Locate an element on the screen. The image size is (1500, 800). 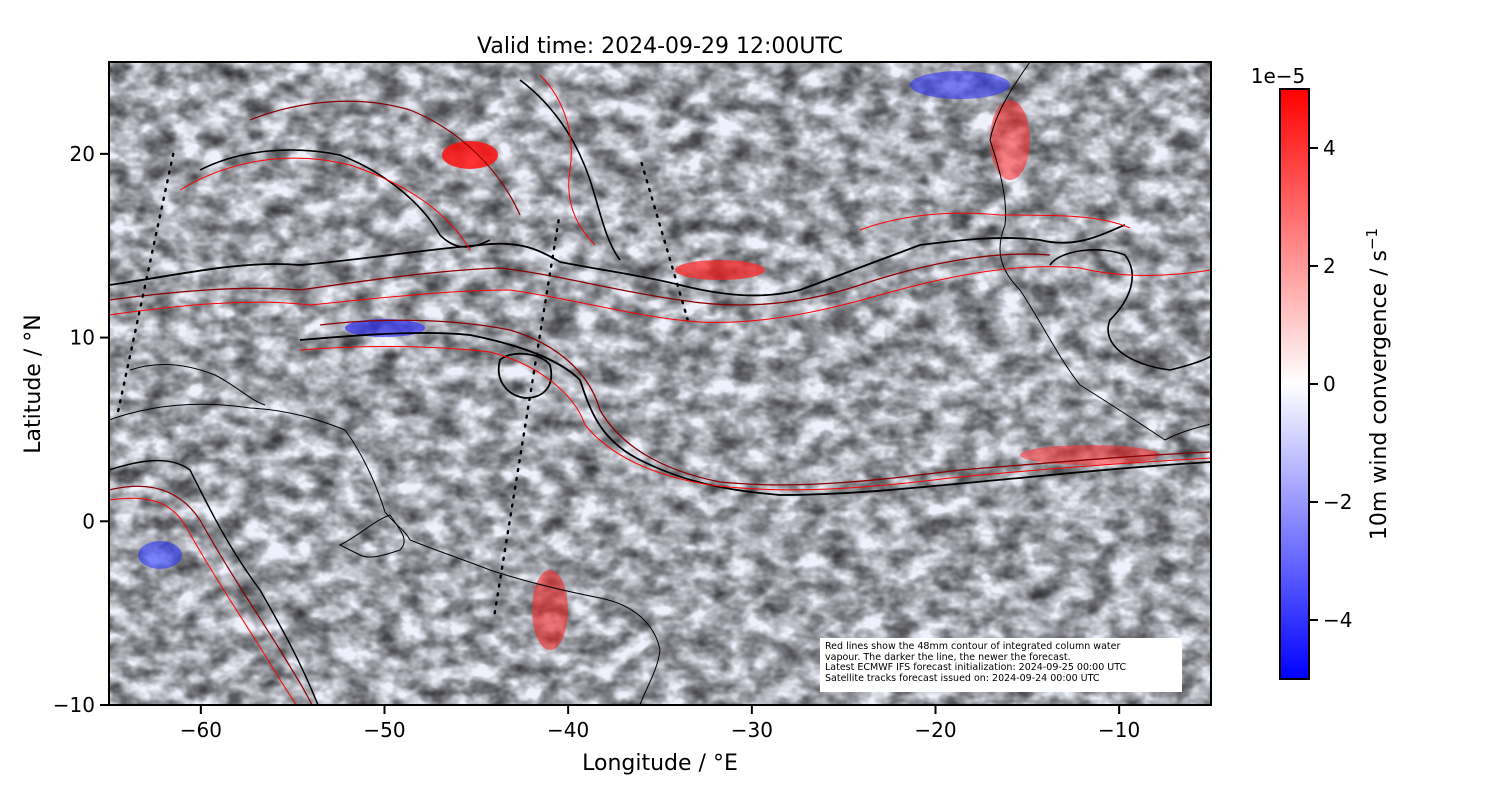
colorbar-ticks: −4 −2 0 2 4 is located at coordinates (1330, 384).